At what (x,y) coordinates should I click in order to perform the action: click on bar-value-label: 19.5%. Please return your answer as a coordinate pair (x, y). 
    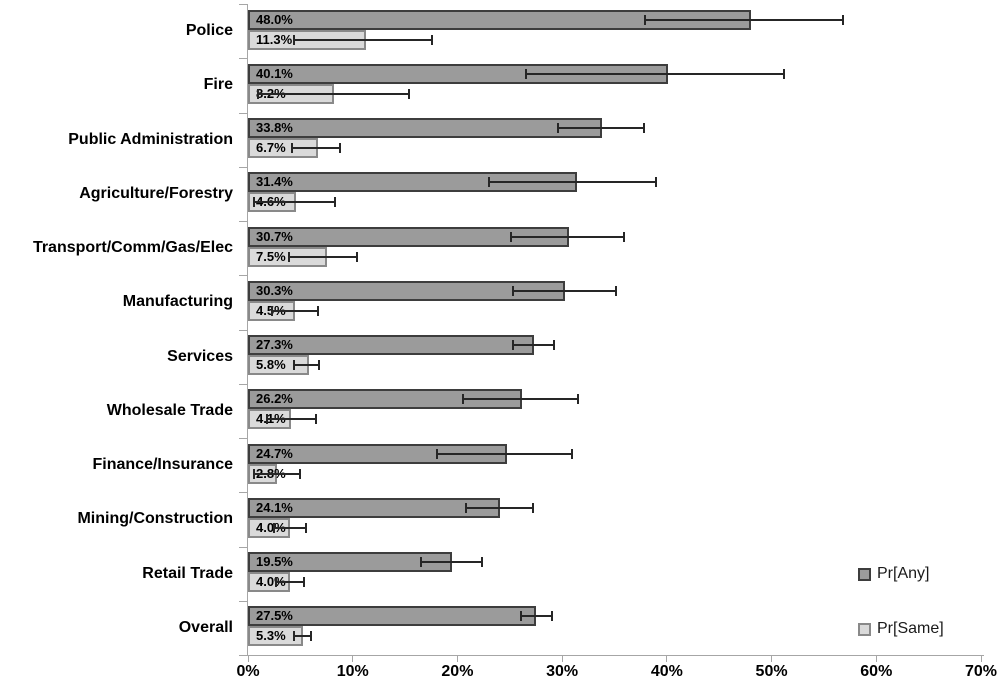
    Looking at the image, I should click on (274, 561).